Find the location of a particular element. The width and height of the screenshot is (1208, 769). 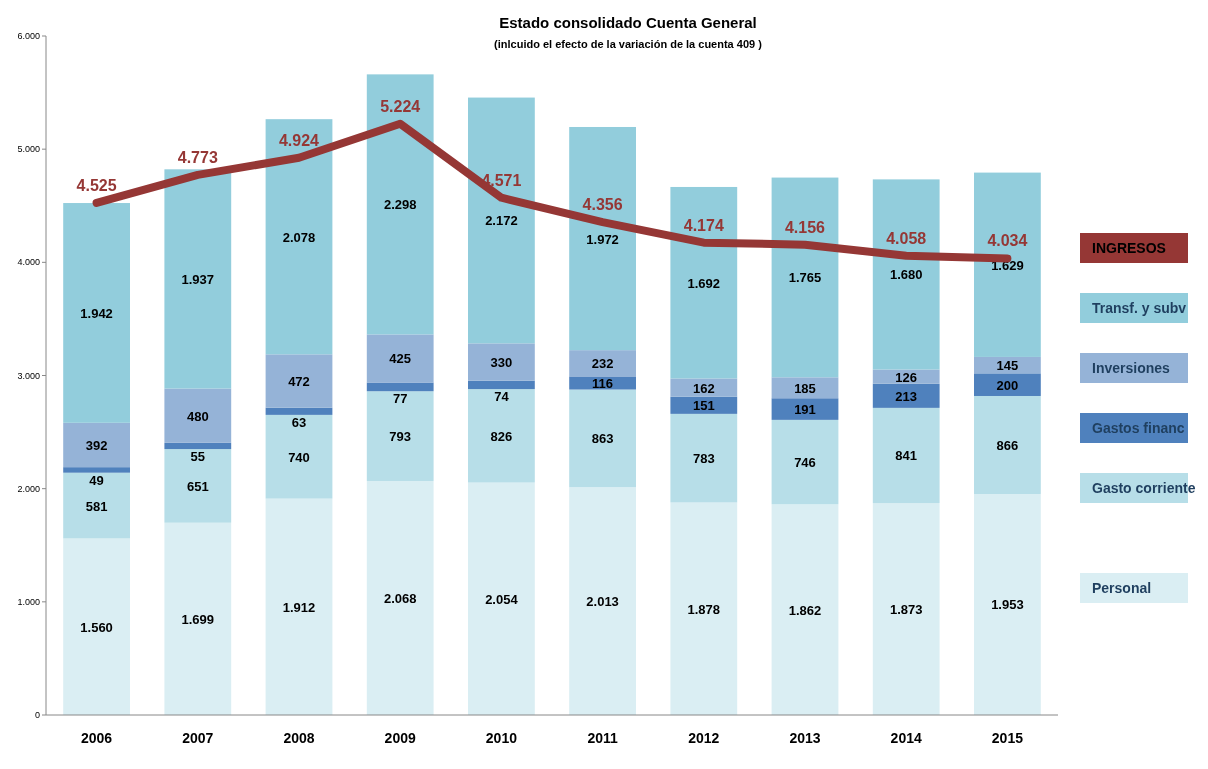

data-label: 1.765 is located at coordinates (805, 278).